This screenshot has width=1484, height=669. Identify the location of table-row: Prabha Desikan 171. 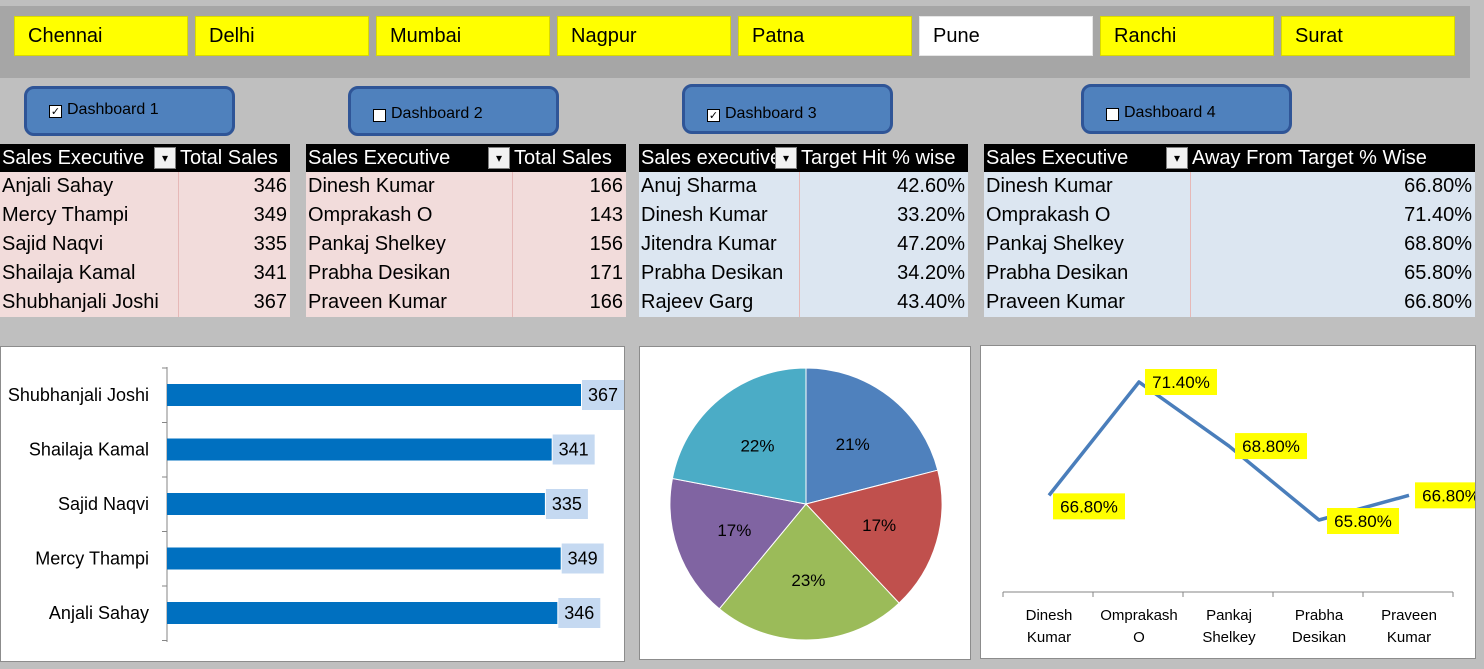
(466, 273).